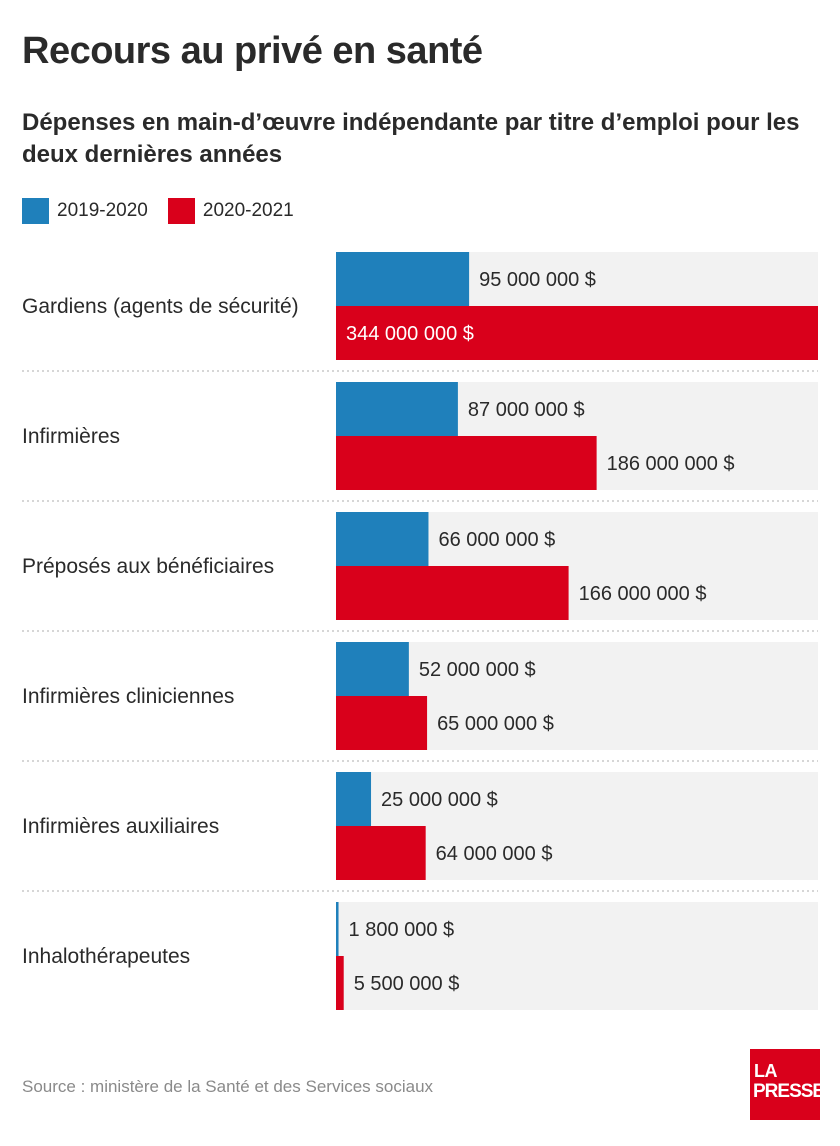  What do you see at coordinates (106, 956) in the screenshot?
I see `category-label: Inhalothérapeutes` at bounding box center [106, 956].